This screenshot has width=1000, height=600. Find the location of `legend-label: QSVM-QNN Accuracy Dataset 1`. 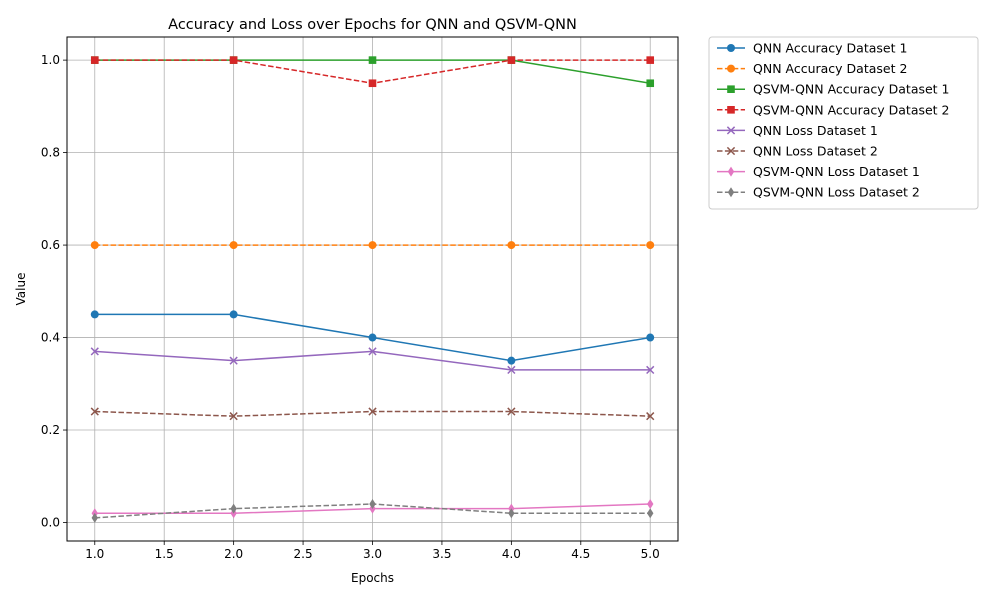

legend-label: QSVM-QNN Accuracy Dataset 1 is located at coordinates (851, 89).